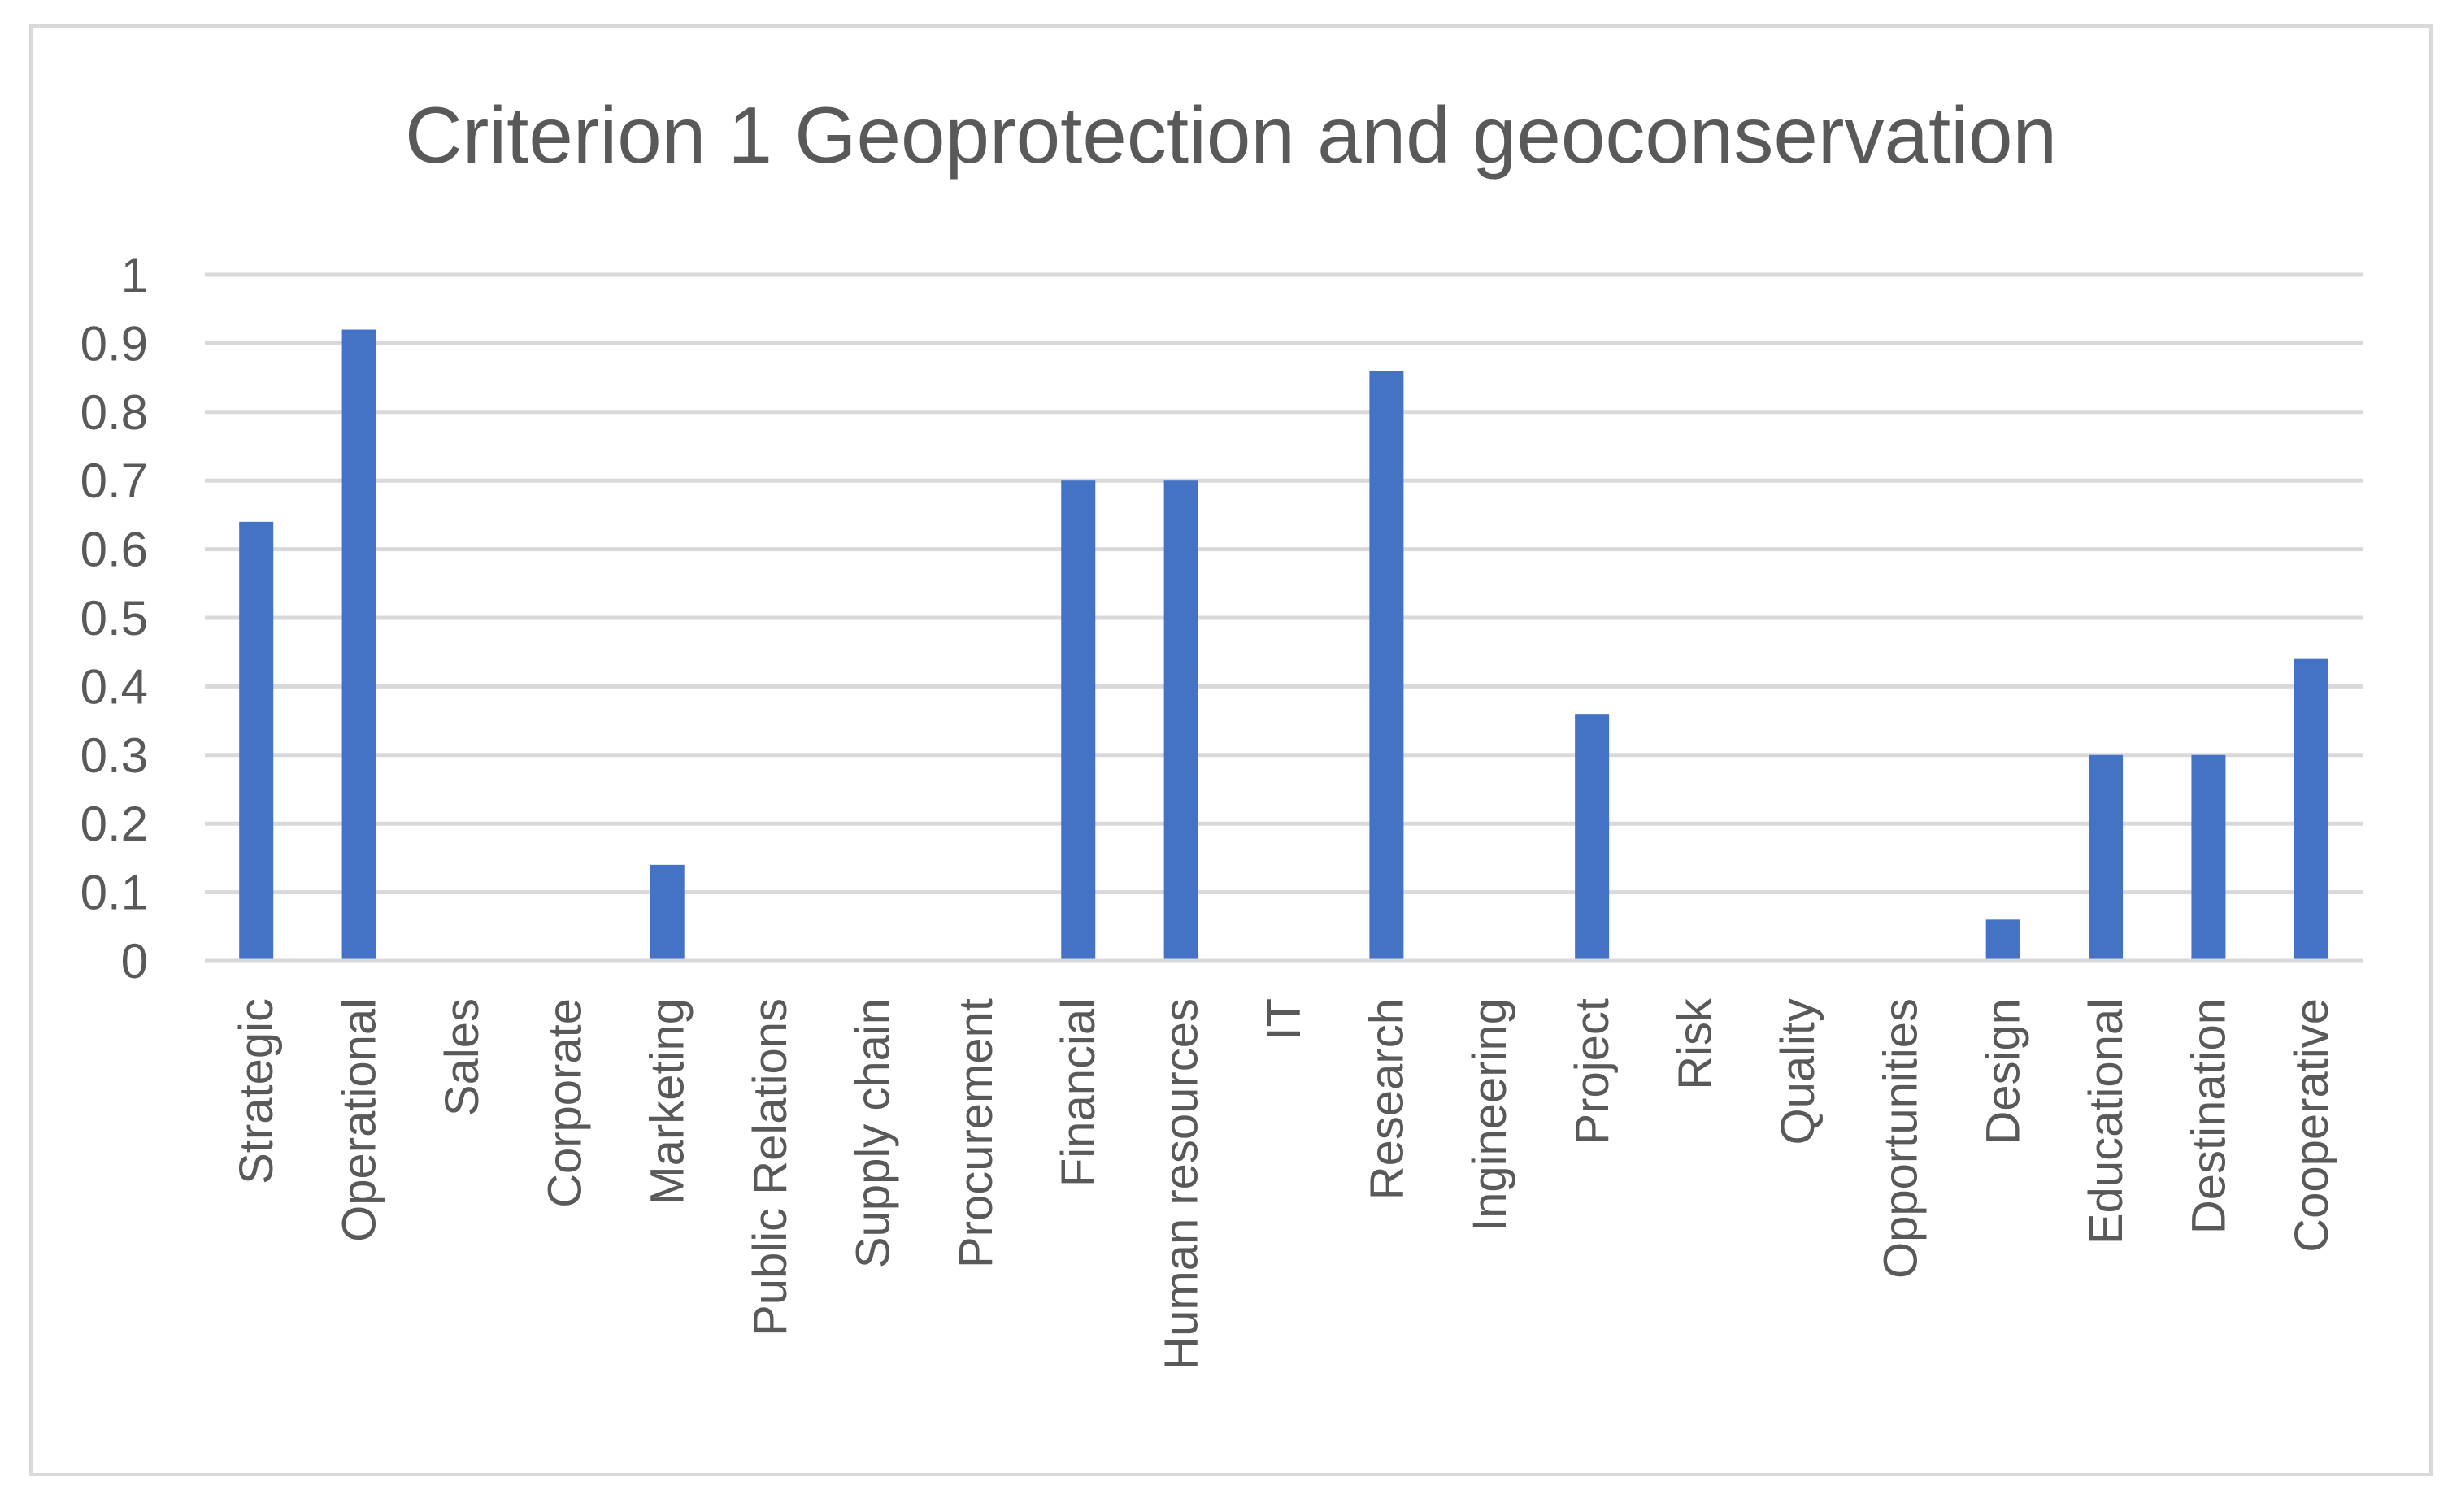  I want to click on y-tick-label: 0.7, so click(114, 481).